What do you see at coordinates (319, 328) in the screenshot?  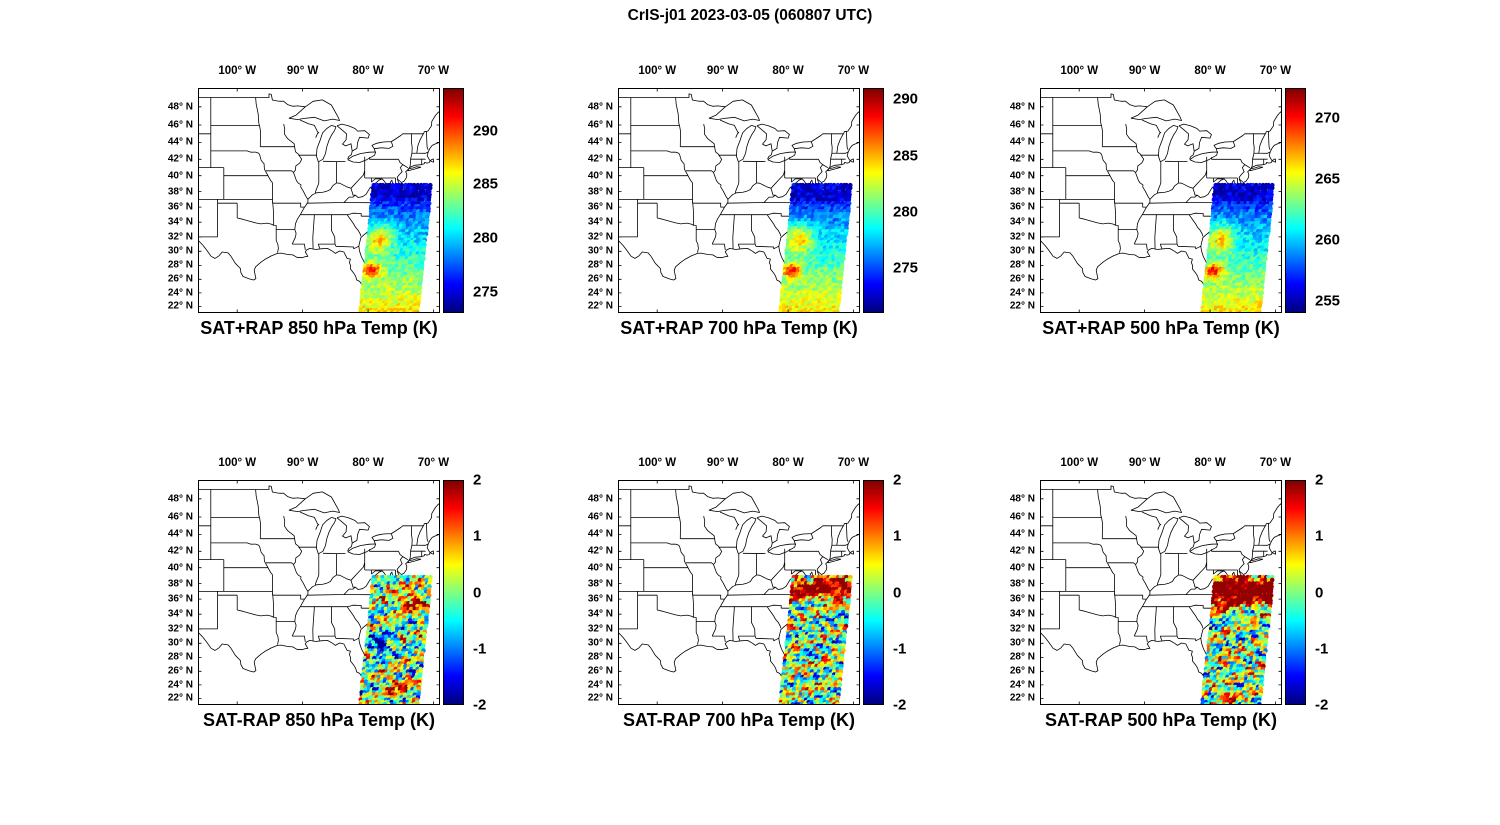 I see `panel-title: SAT+RAP 850 hPa Temp (K)` at bounding box center [319, 328].